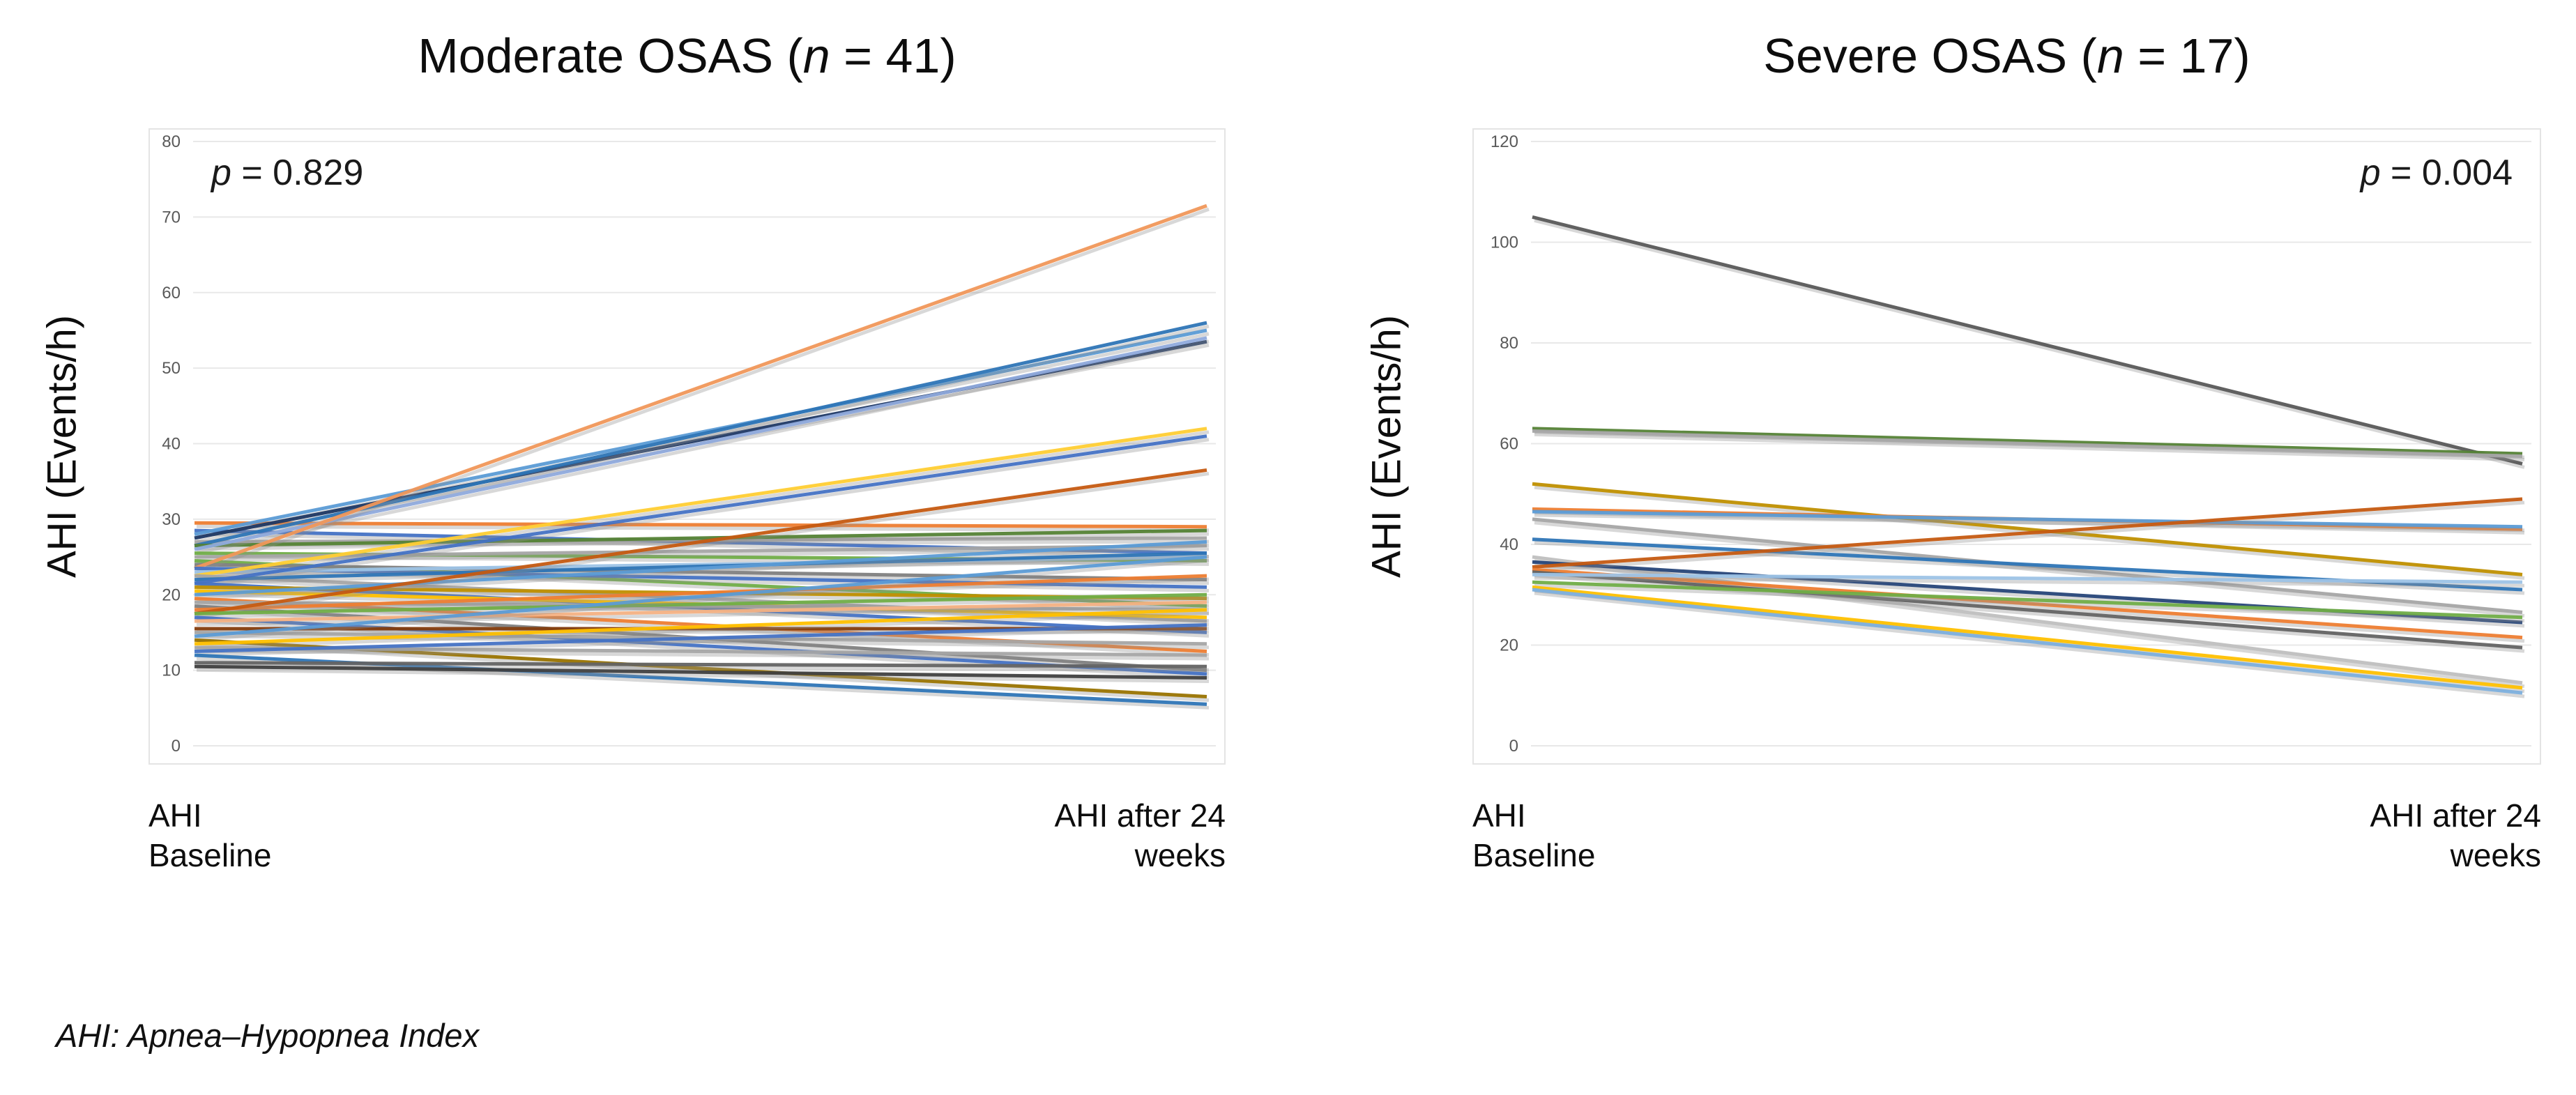  What do you see at coordinates (172, 368) in the screenshot?
I see `y-tick-label: 50` at bounding box center [172, 368].